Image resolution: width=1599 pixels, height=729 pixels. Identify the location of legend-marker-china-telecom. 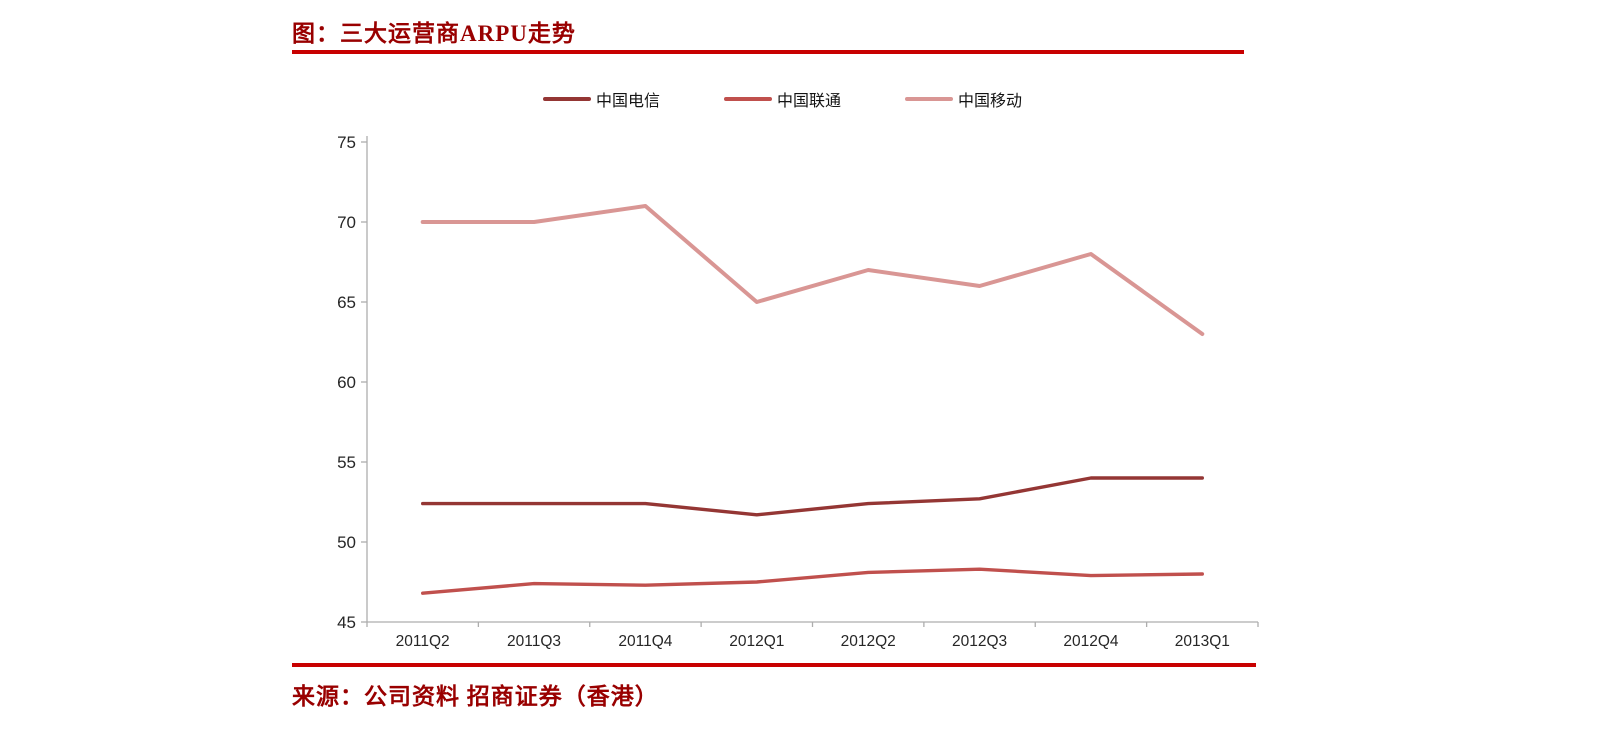
(567, 99).